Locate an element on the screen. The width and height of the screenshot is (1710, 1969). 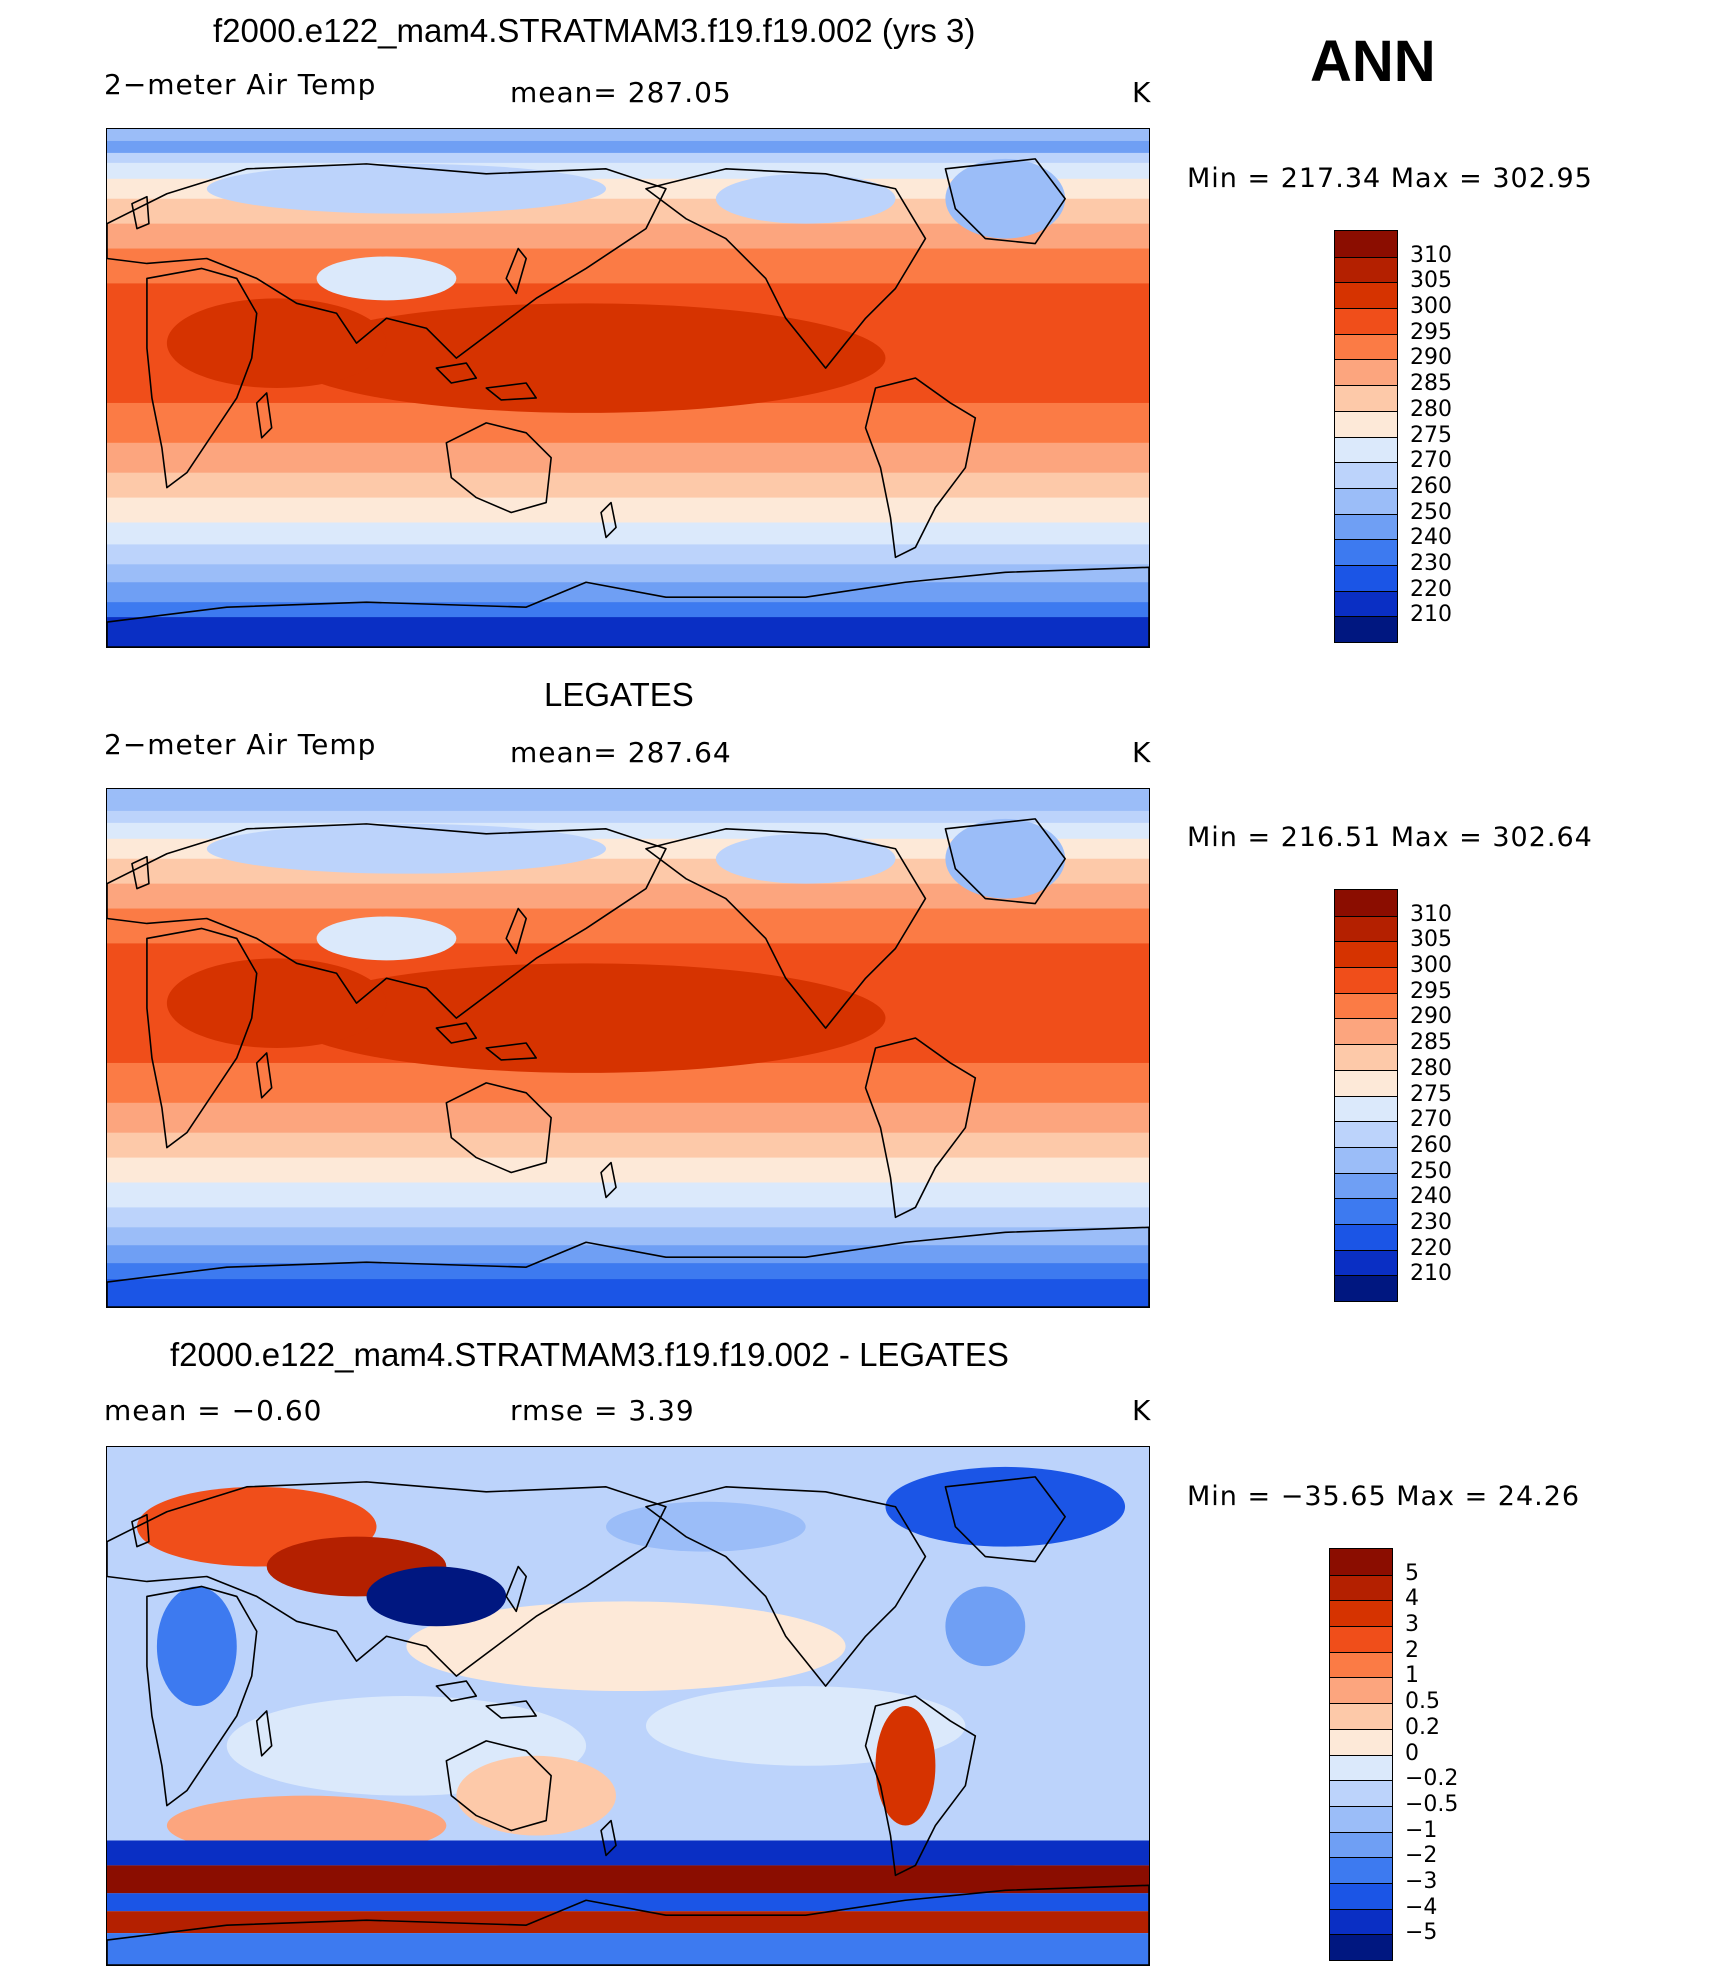
colorbar-tick-label: 210 is located at coordinates (1431, 1274).